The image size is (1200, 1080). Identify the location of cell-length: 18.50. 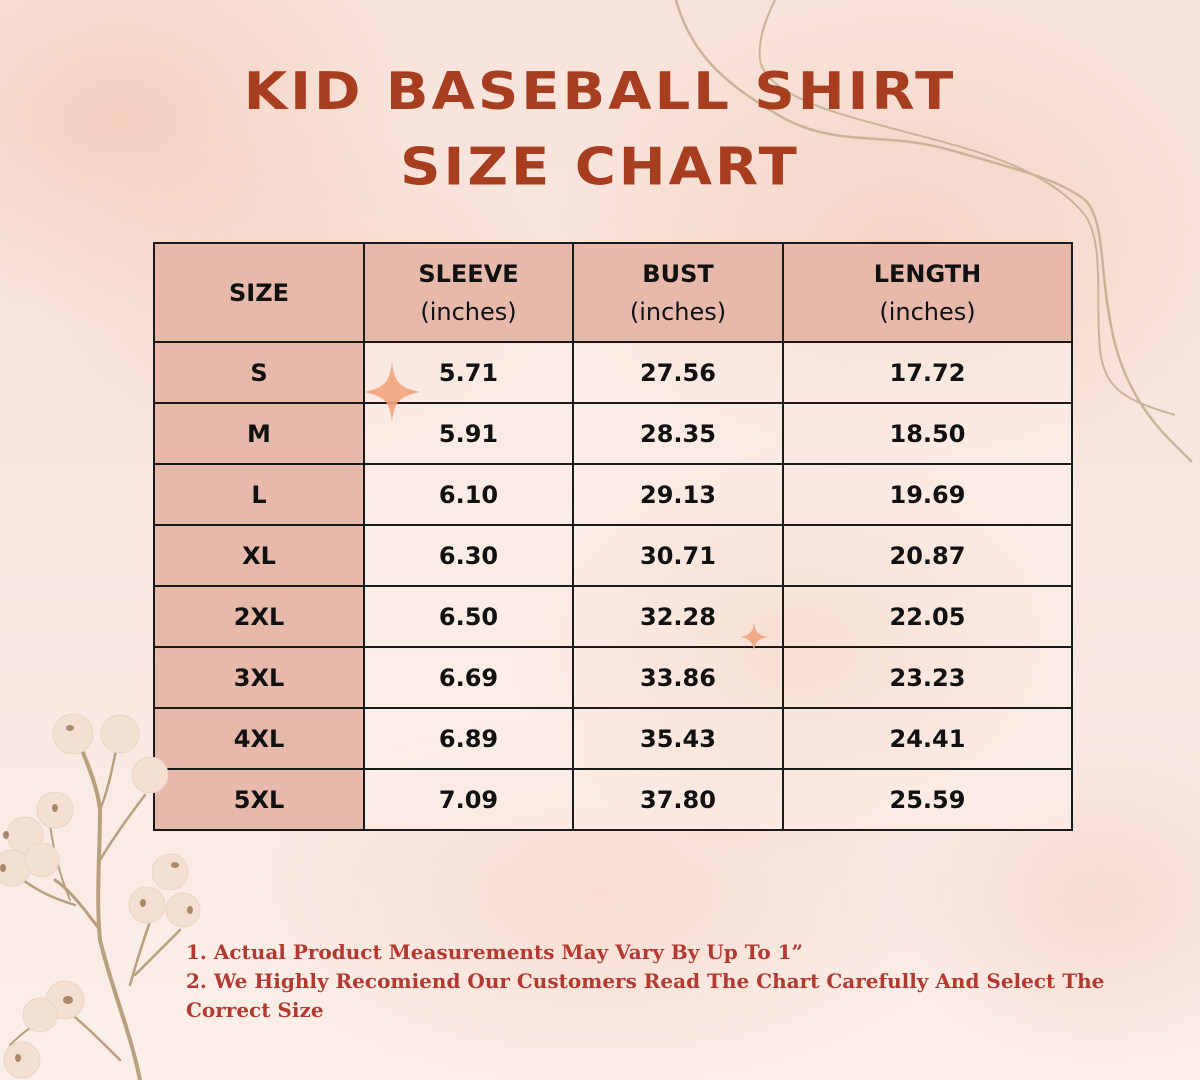
(927, 433).